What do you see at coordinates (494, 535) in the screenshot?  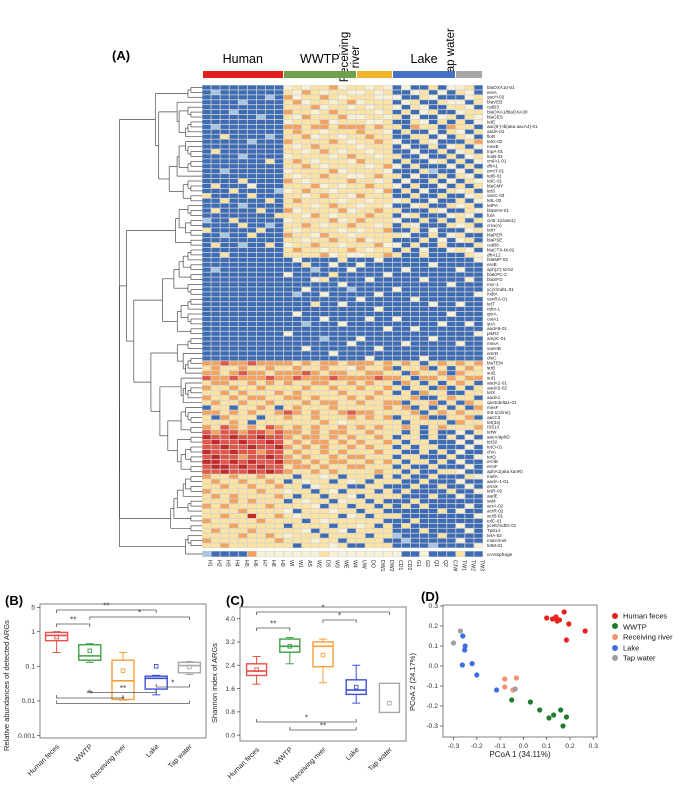 I see `heatmap-row-label: tetA-02` at bounding box center [494, 535].